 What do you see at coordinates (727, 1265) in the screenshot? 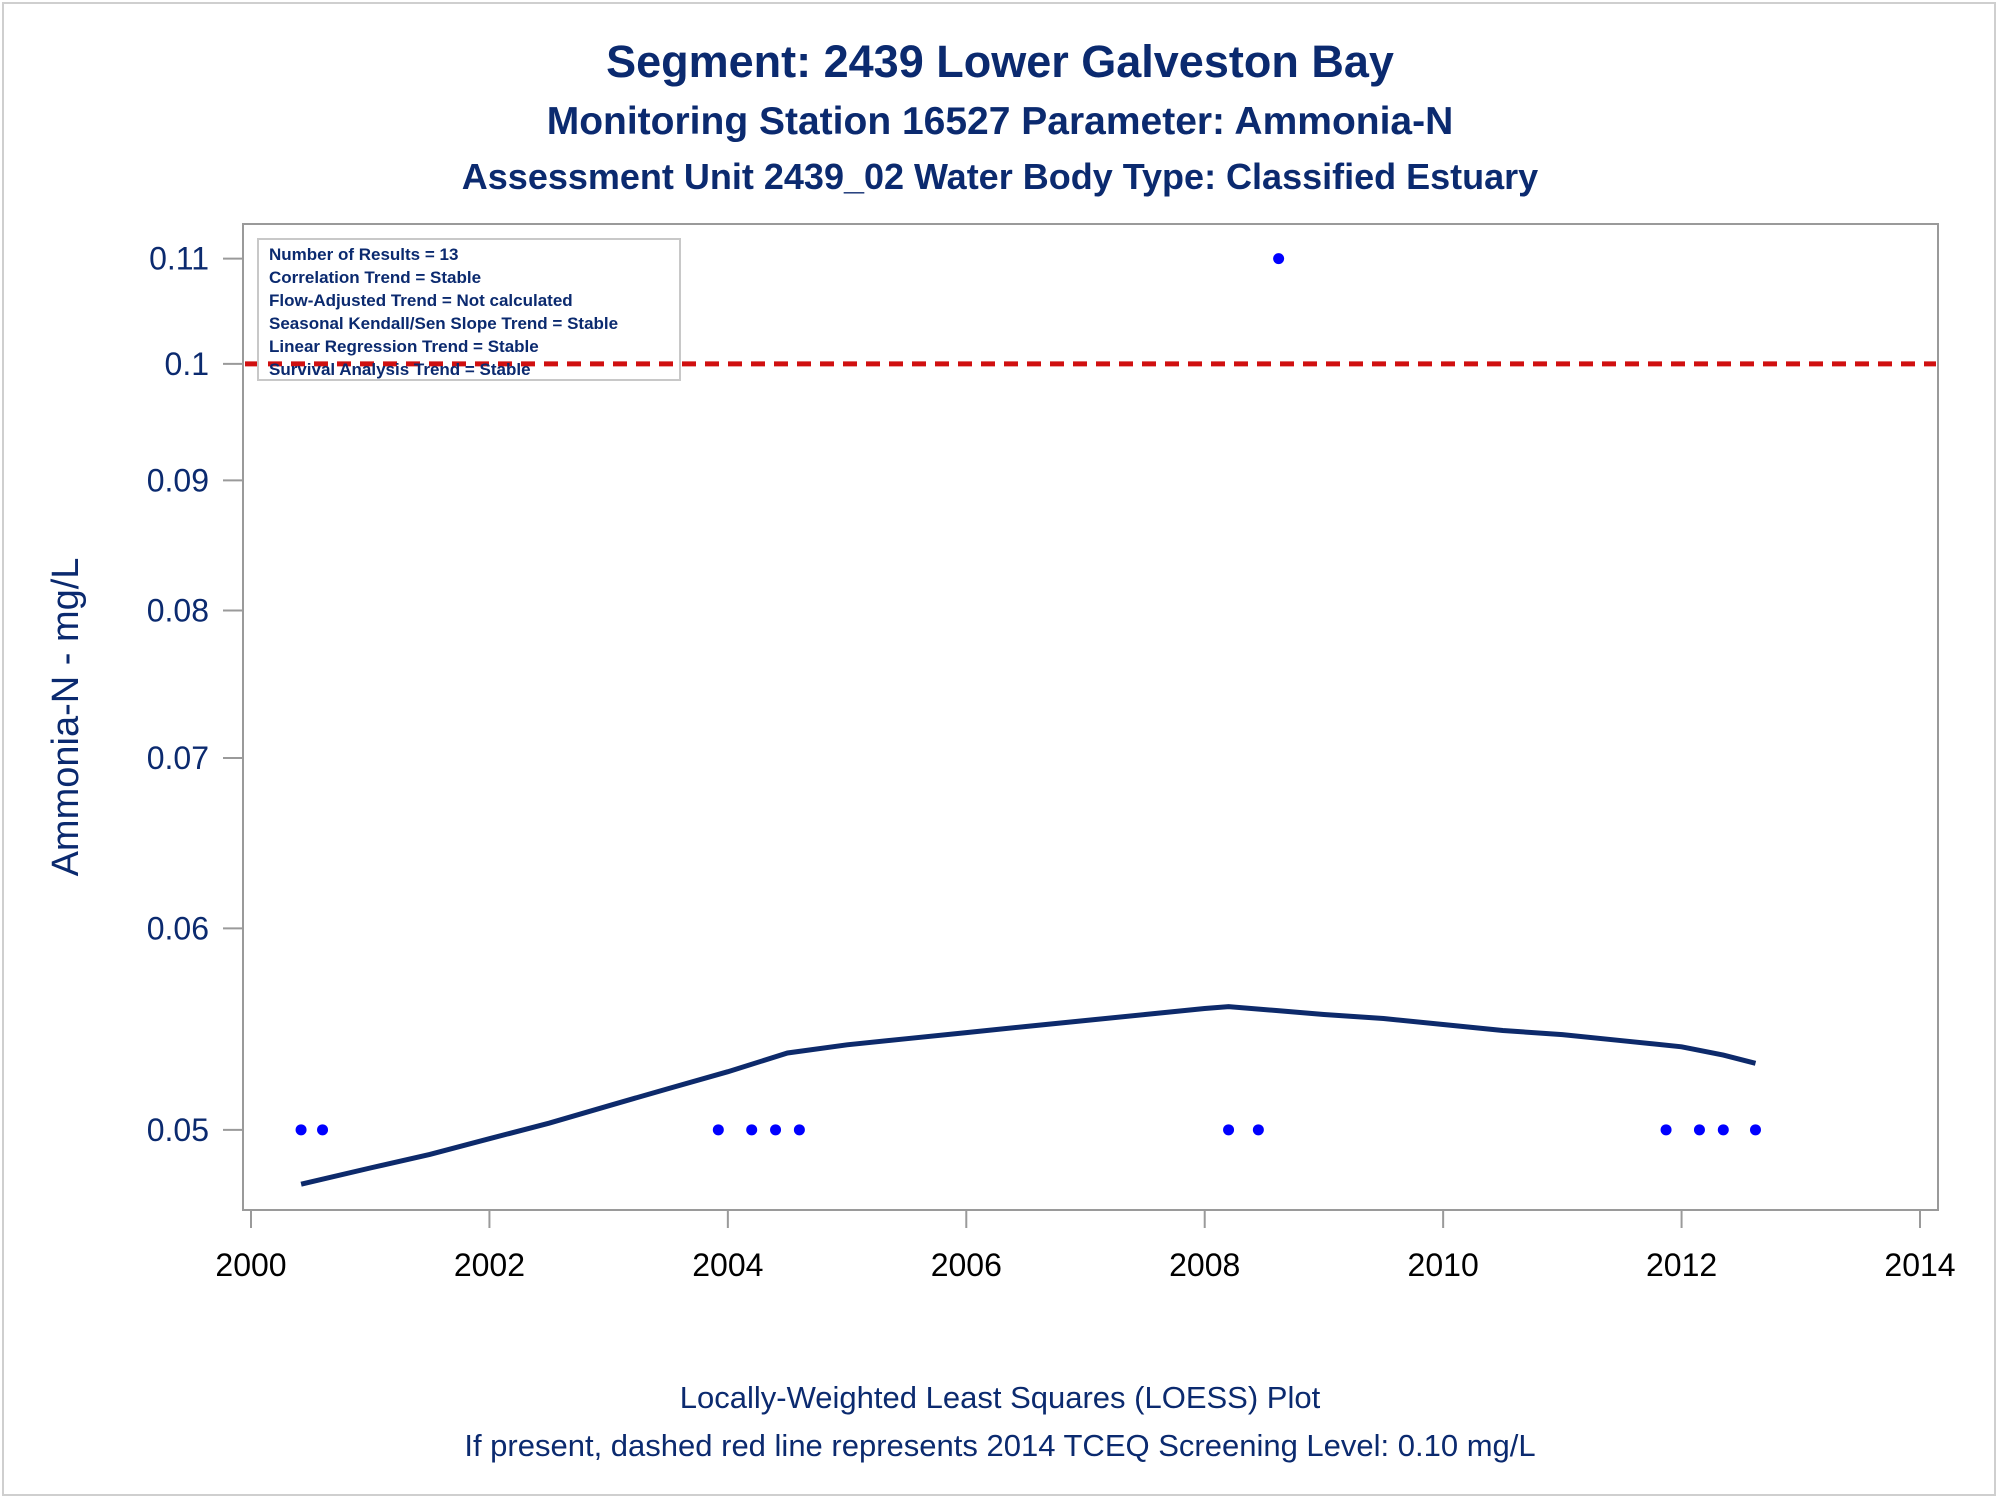
I see `x-tick-label: 2004` at bounding box center [727, 1265].